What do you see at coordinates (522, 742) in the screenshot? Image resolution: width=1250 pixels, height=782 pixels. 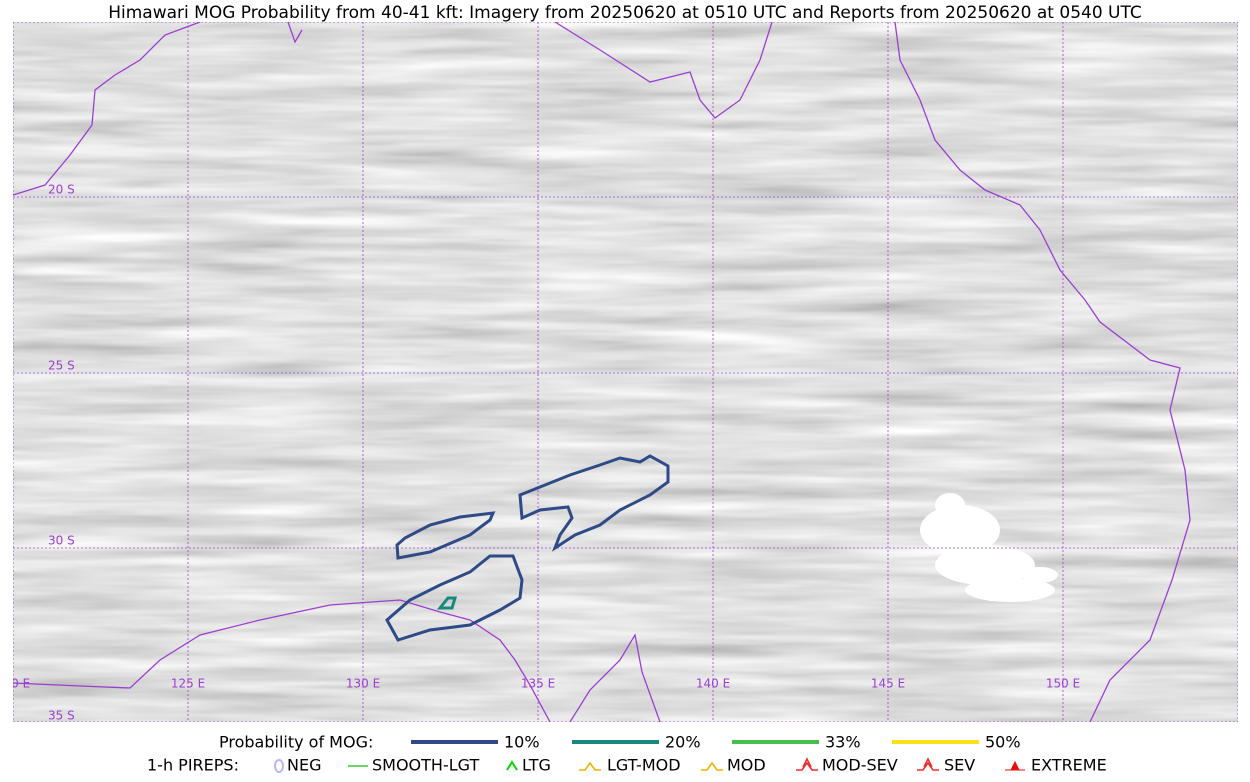 I see `legend-entry: 10%` at bounding box center [522, 742].